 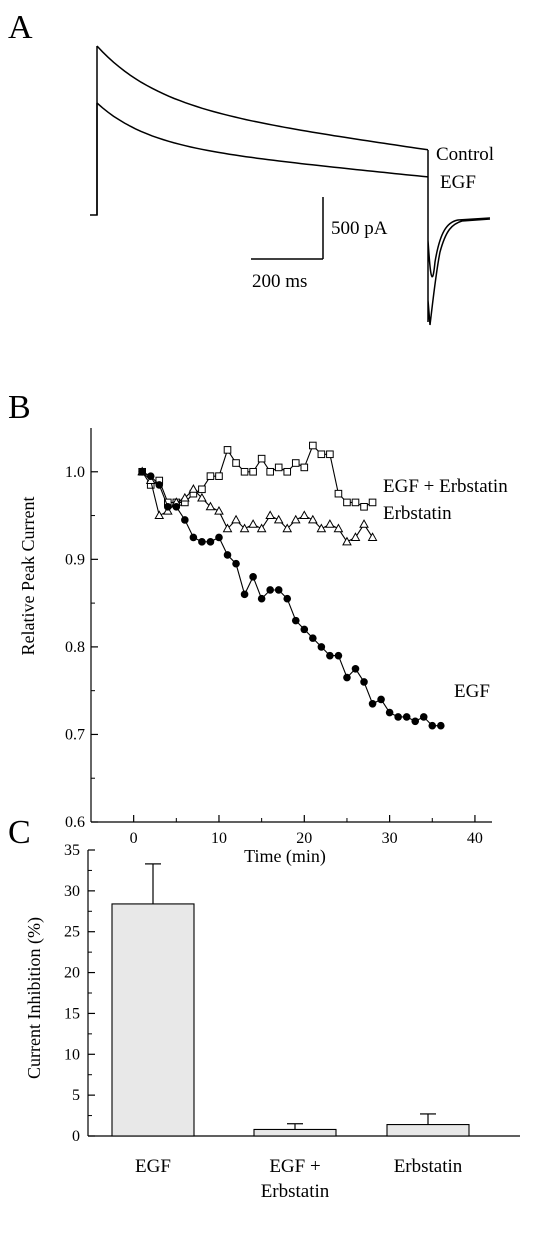 What do you see at coordinates (94, 131) in the screenshot?
I see `trace-onset` at bounding box center [94, 131].